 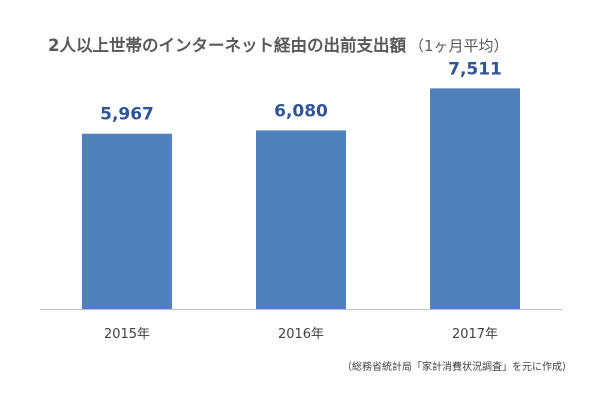 I want to click on x-tick-label-2: 2016年, so click(x=301, y=334).